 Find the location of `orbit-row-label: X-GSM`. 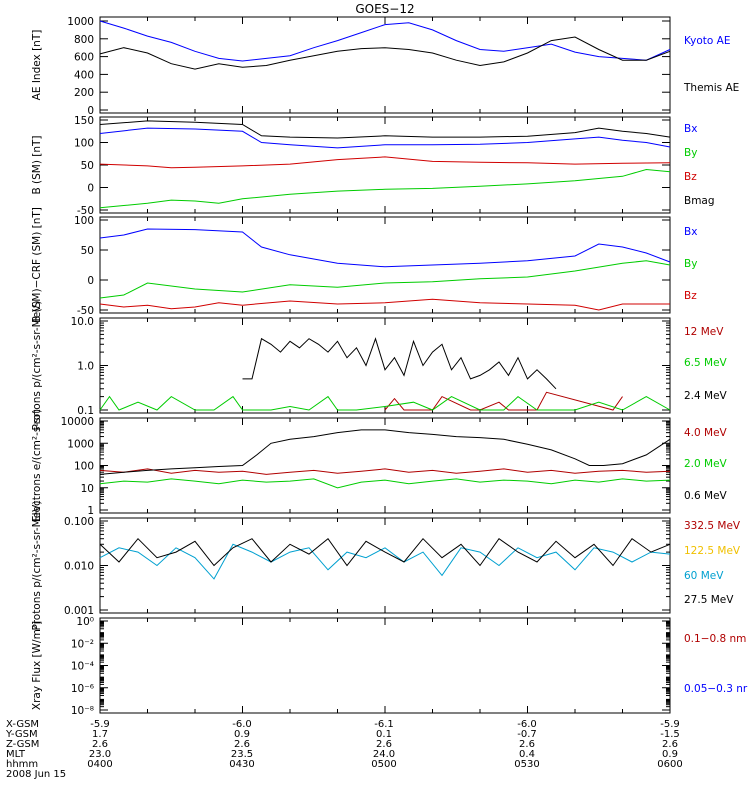

orbit-row-label: X-GSM is located at coordinates (22, 724).